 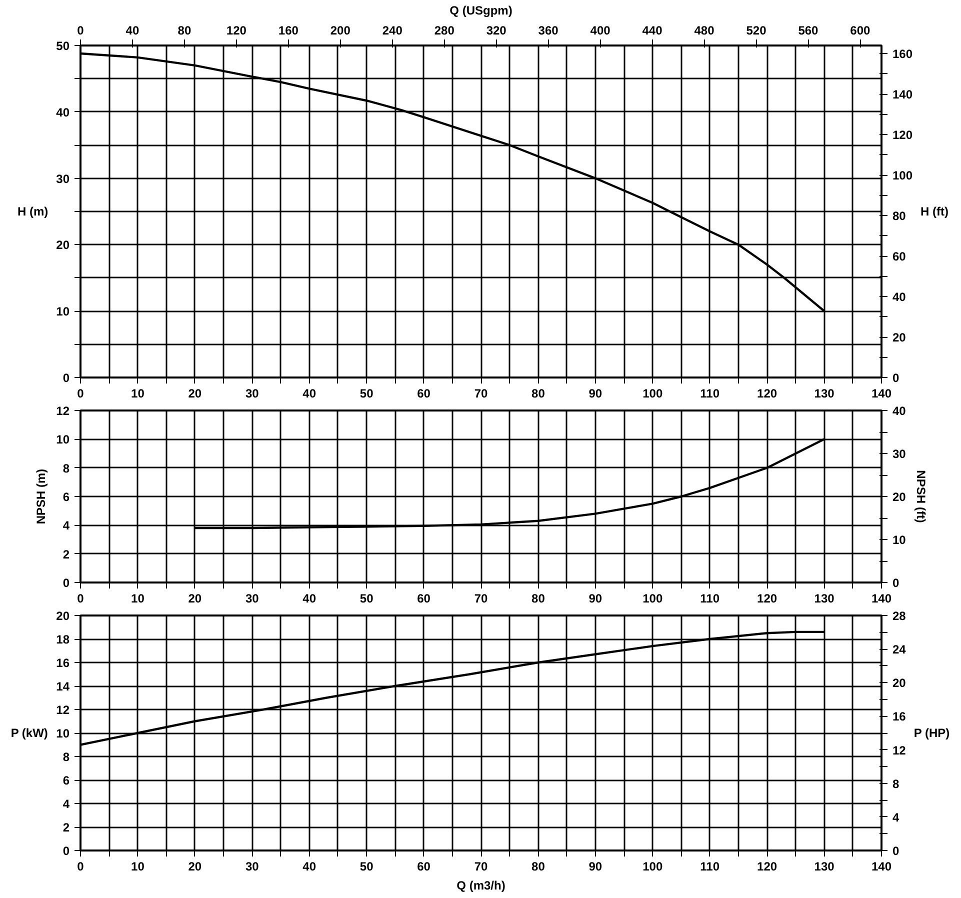 What do you see at coordinates (934, 211) in the screenshot?
I see `y2-axis-title: H (ft)` at bounding box center [934, 211].